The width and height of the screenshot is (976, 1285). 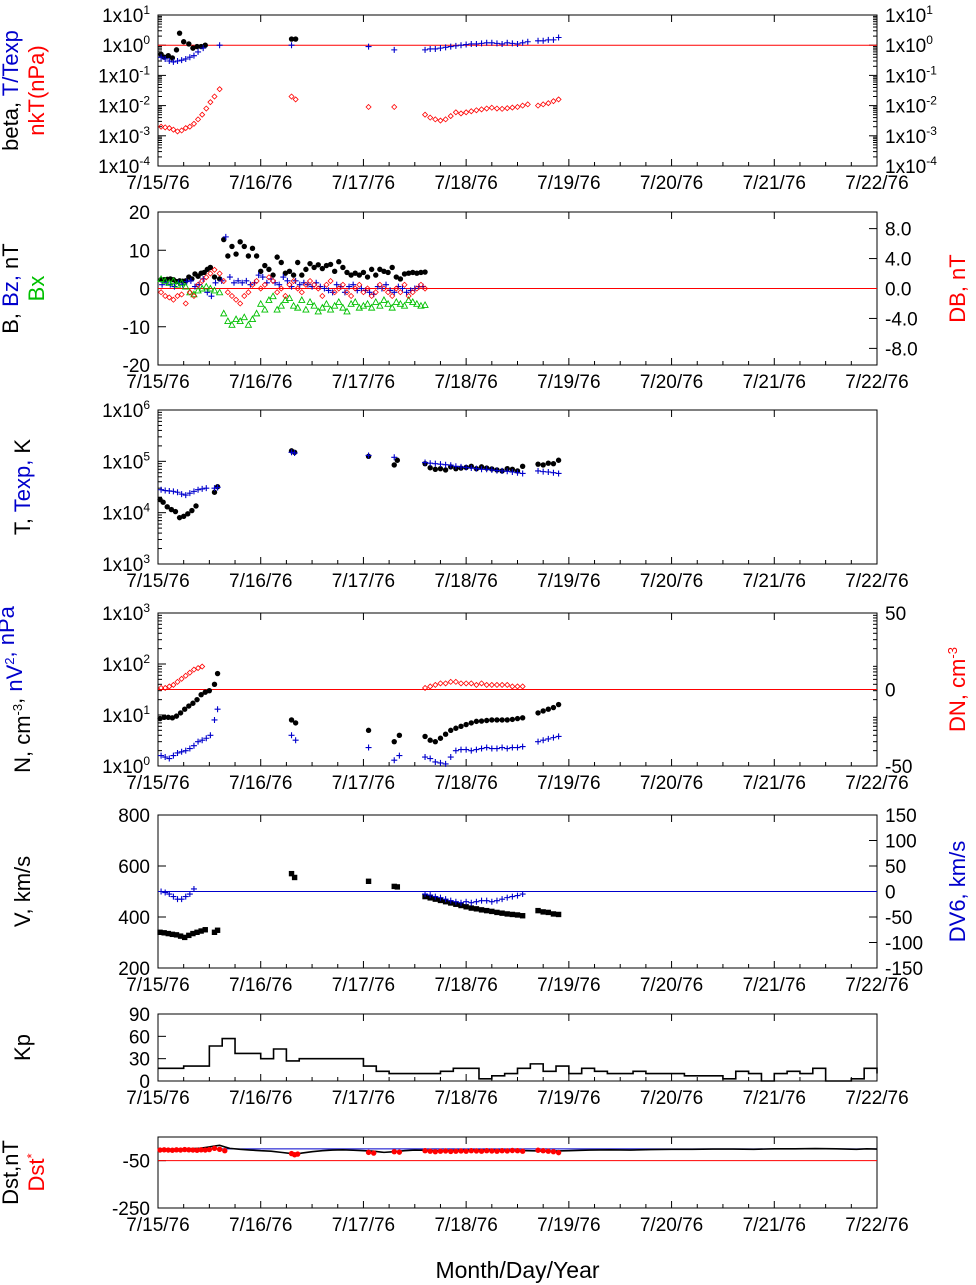 I want to click on series-line, so click(x=517, y=1149).